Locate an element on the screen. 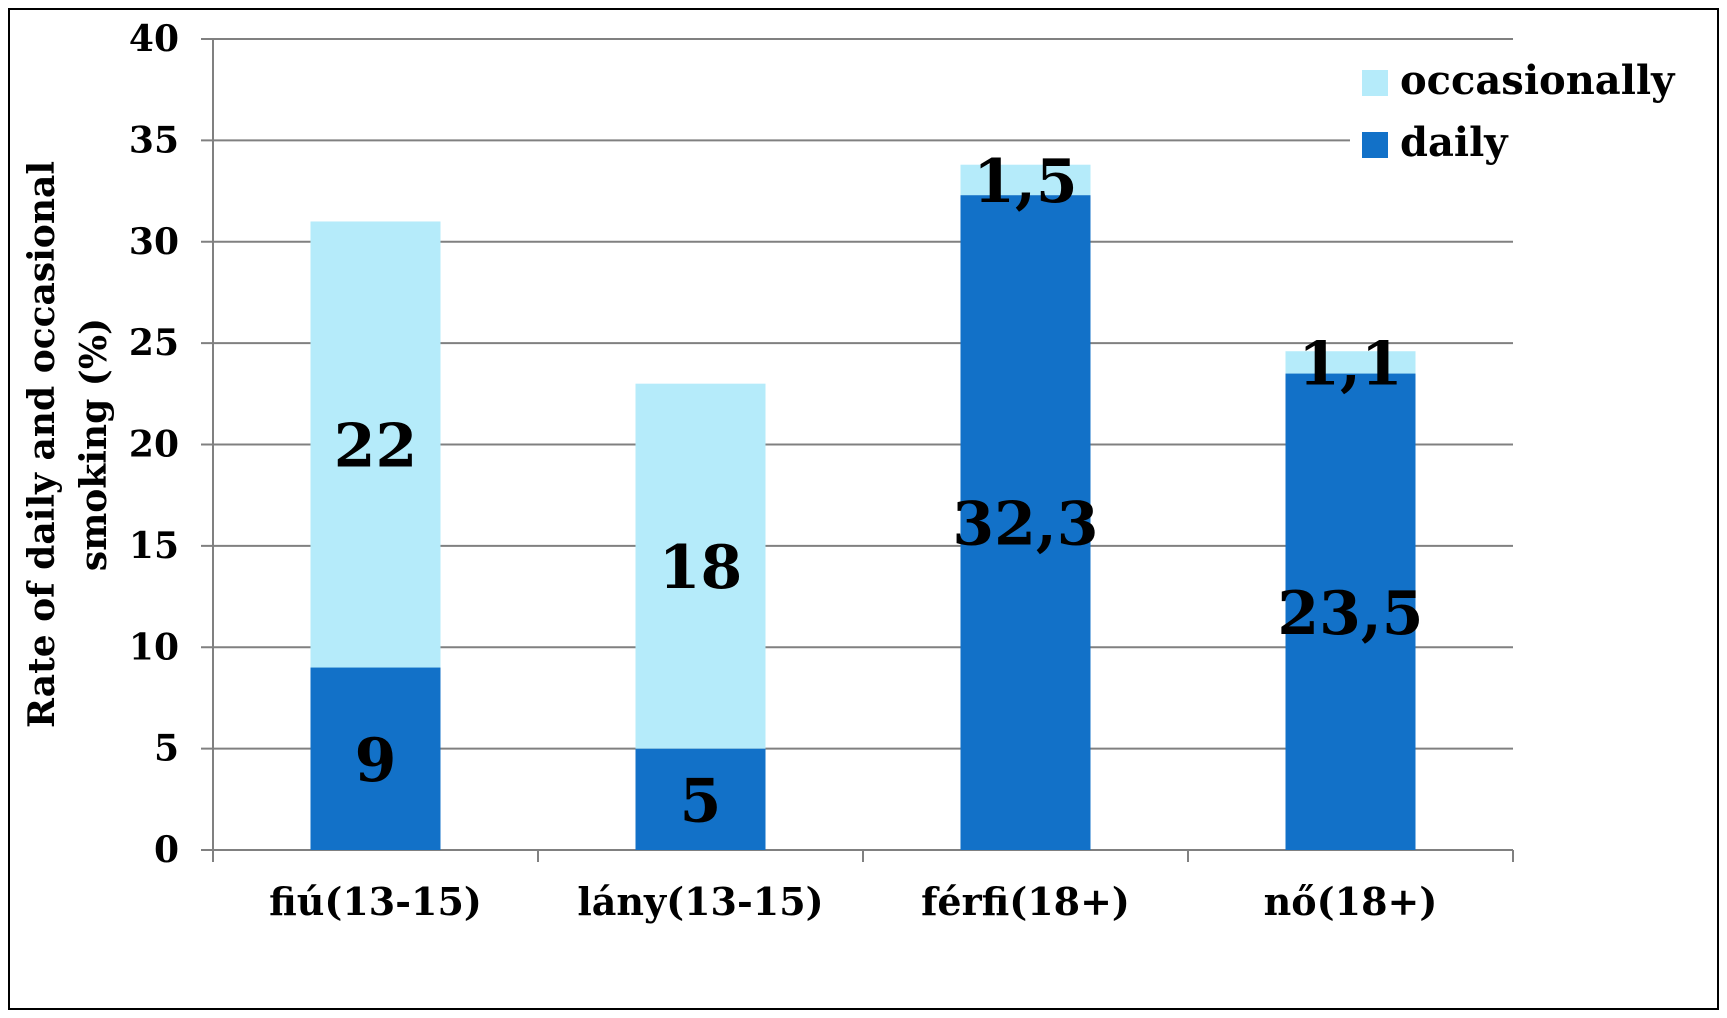 The width and height of the screenshot is (1727, 1018). data-label-occasionally-2: 1,5 is located at coordinates (1025, 182).